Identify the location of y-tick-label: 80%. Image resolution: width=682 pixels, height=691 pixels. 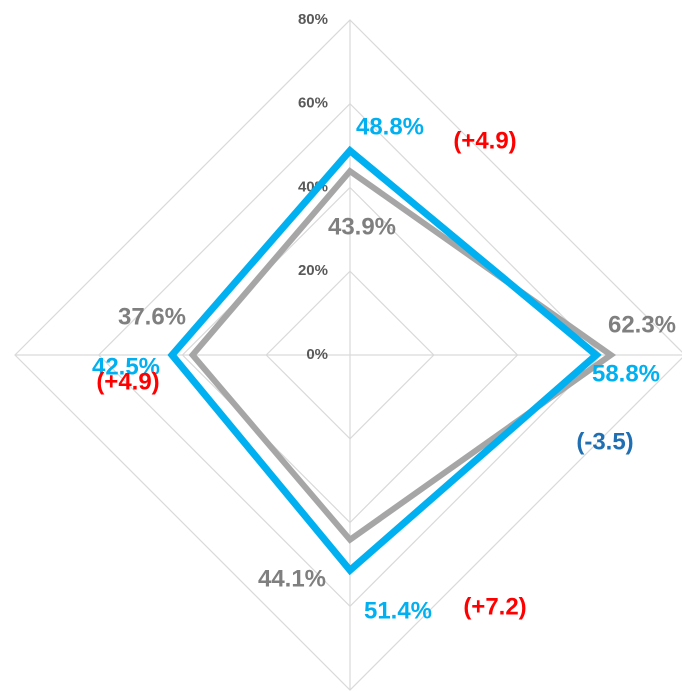
(313, 19).